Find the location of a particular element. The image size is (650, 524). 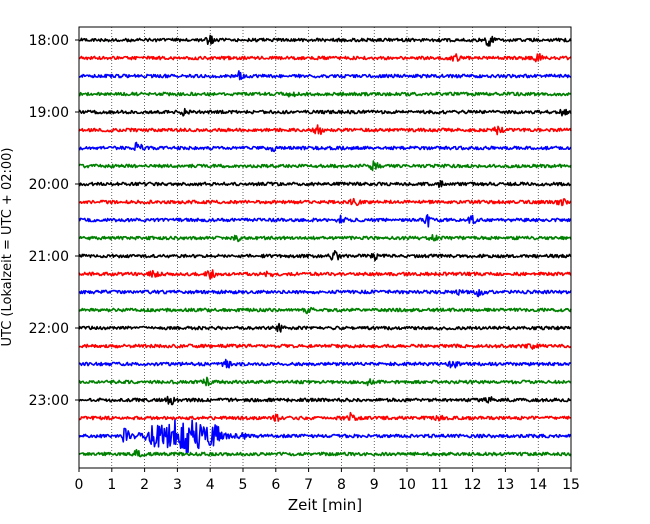

x-tick-label: 6 is located at coordinates (275, 485).